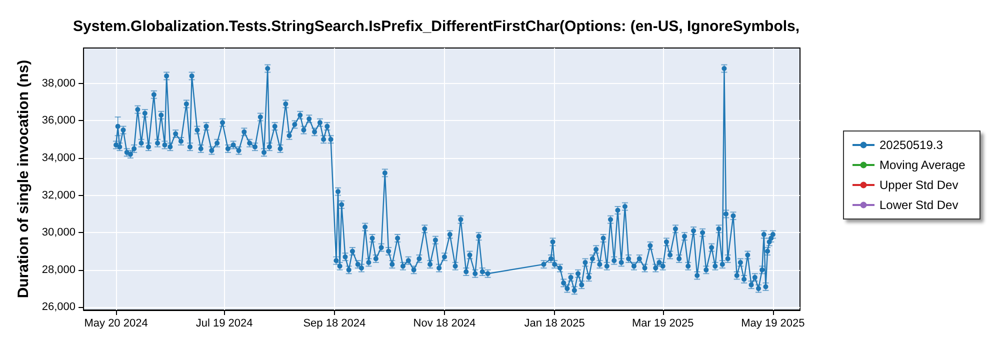 The height and width of the screenshot is (350, 1000). What do you see at coordinates (59, 120) in the screenshot?
I see `y-tick-label: 36,000` at bounding box center [59, 120].